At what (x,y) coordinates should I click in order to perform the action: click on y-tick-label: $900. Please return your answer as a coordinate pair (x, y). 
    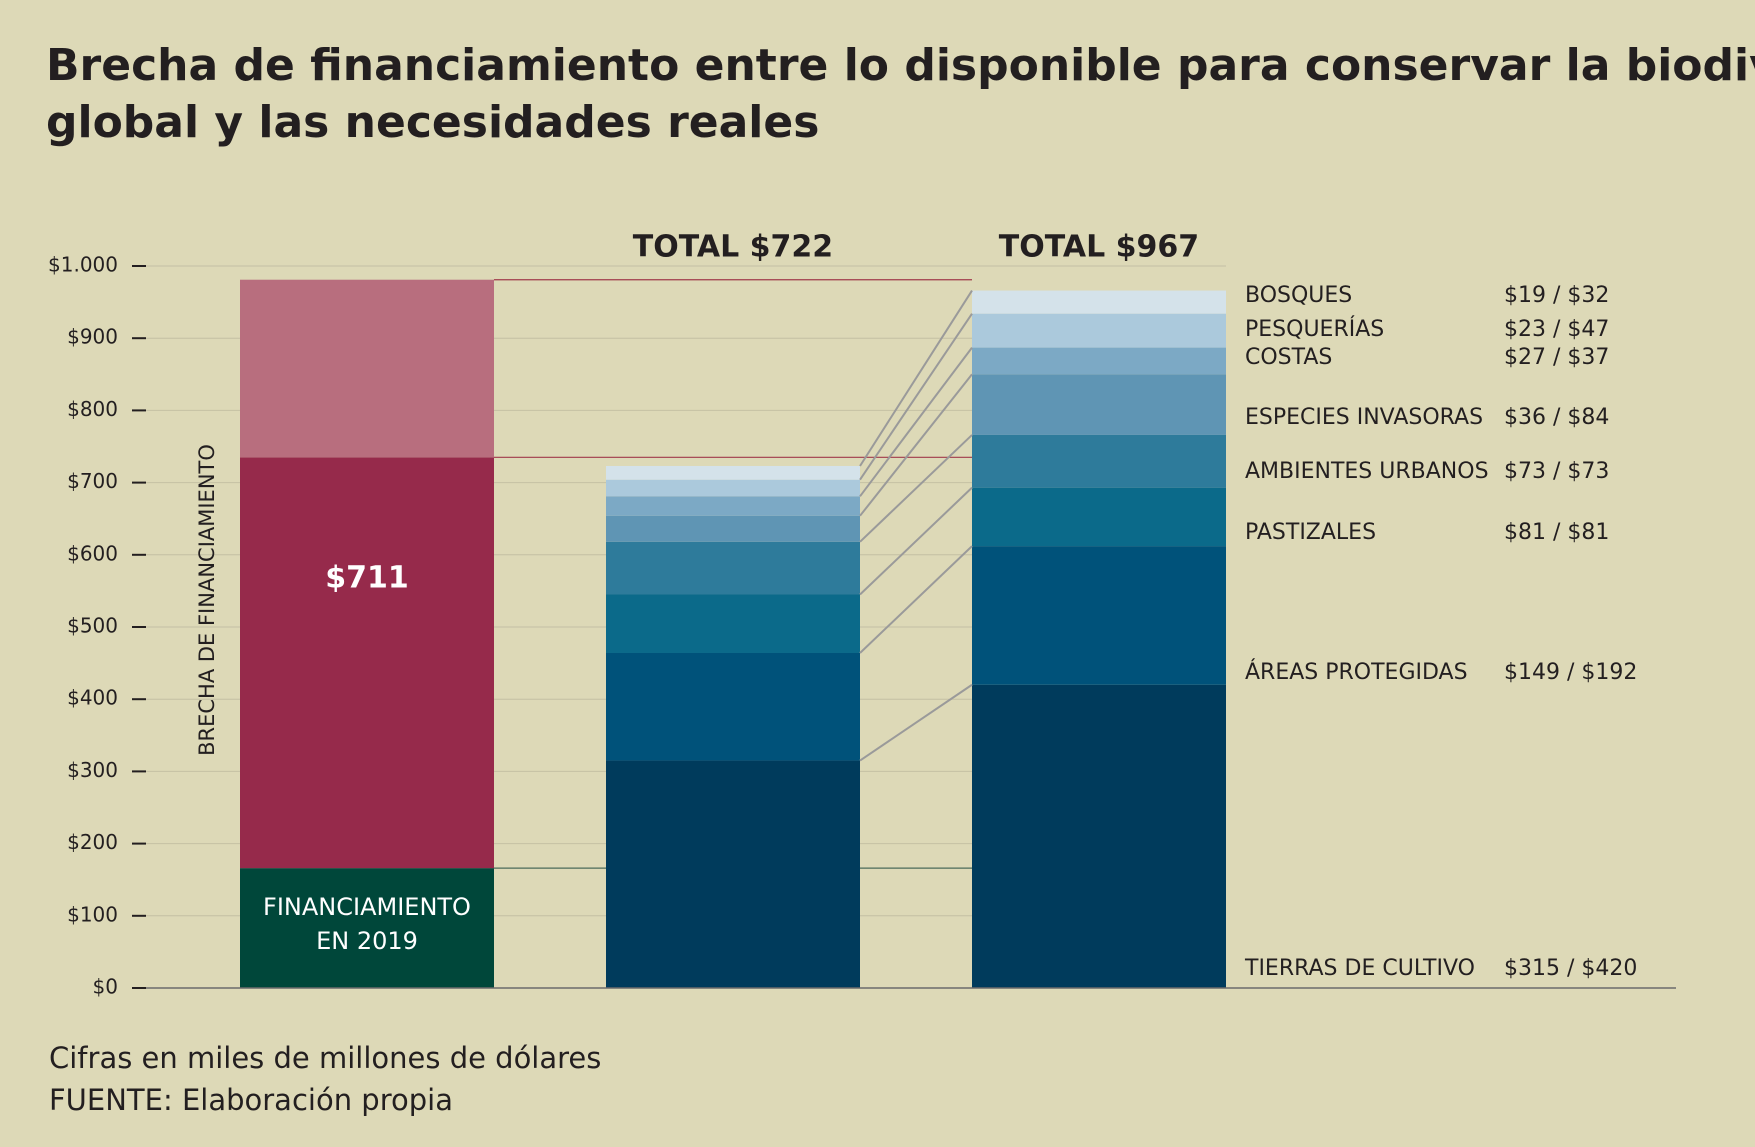
    Looking at the image, I should click on (92, 337).